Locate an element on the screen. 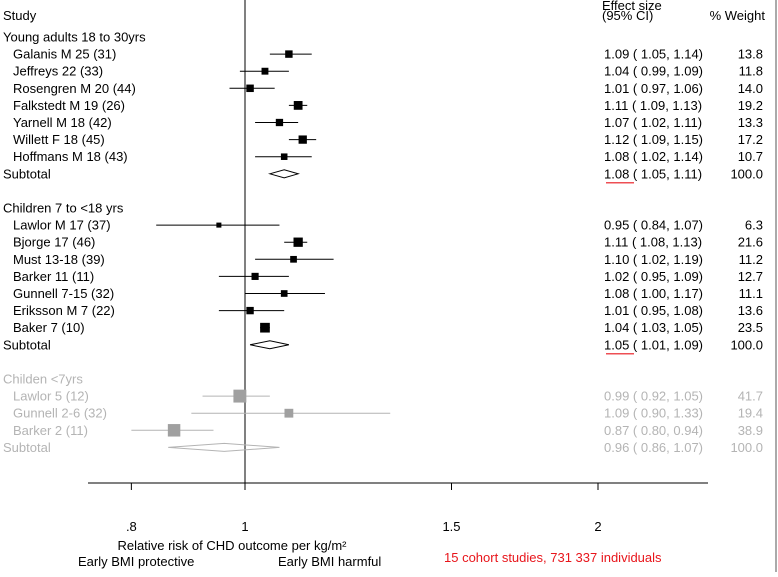 Image resolution: width=778 pixels, height=577 pixels. study-label: Willett F 18 (45) is located at coordinates (59, 139).